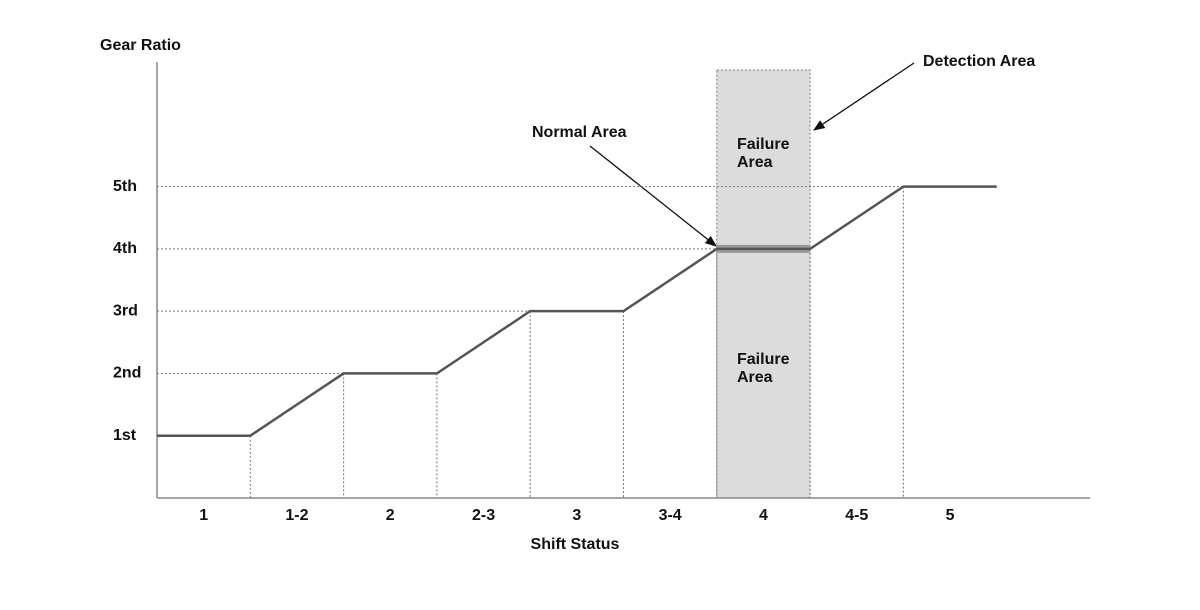 The height and width of the screenshot is (610, 1200). What do you see at coordinates (296, 515) in the screenshot?
I see `x-tick-label: 1-2` at bounding box center [296, 515].